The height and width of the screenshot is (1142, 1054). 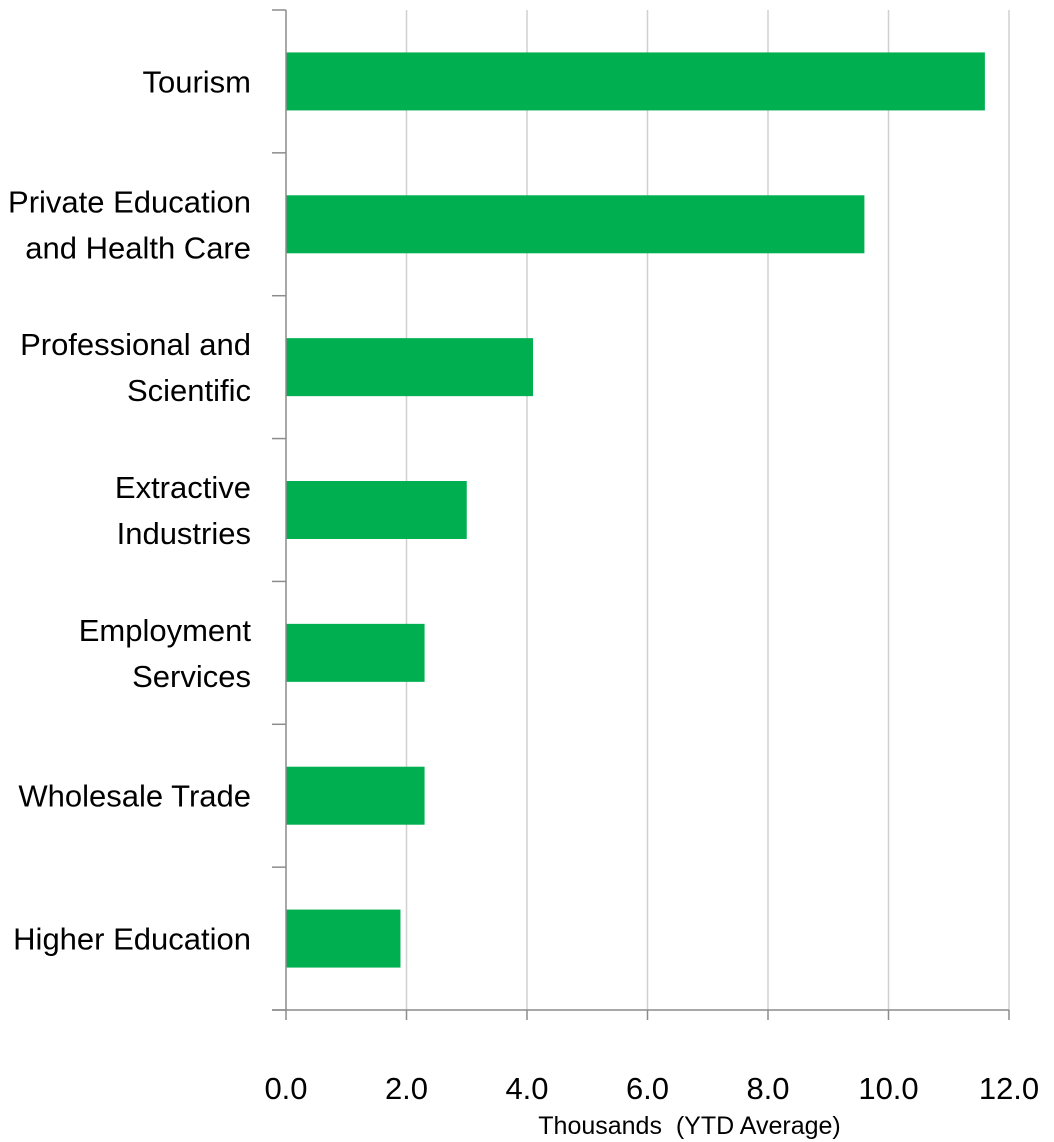 I want to click on category-label: Extractive, so click(x=183, y=487).